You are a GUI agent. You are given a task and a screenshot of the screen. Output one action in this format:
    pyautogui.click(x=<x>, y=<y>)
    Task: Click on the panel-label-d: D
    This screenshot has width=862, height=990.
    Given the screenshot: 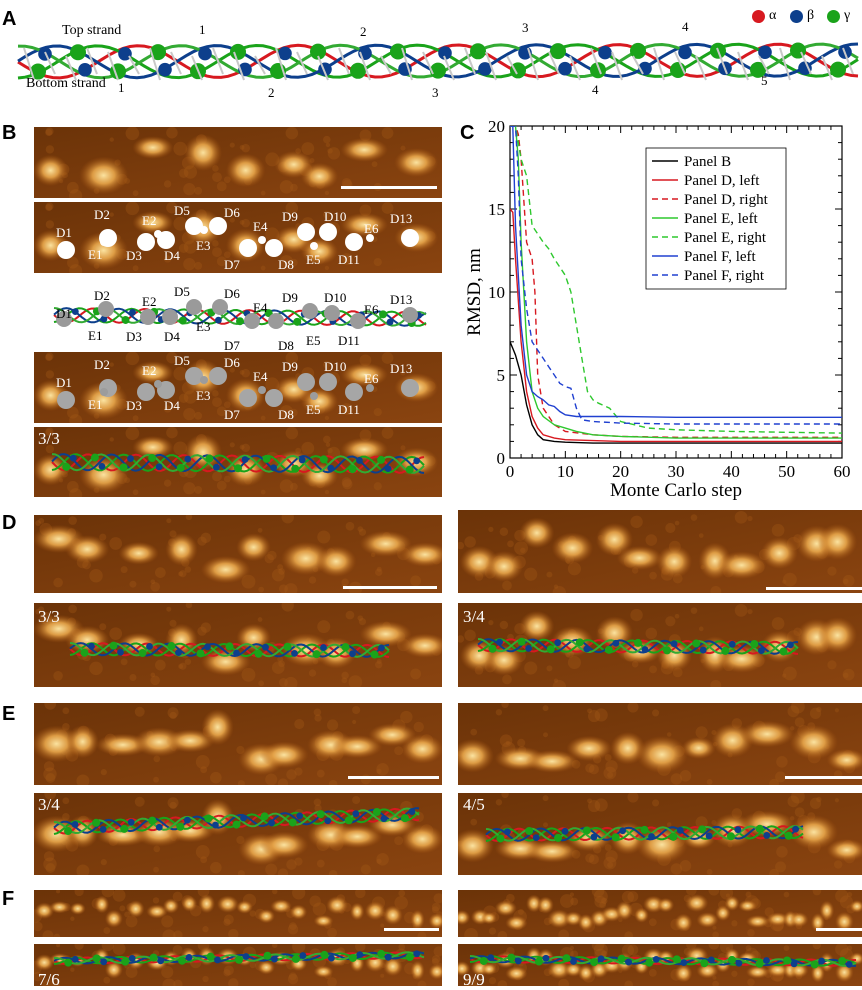 What is the action you would take?
    pyautogui.click(x=9, y=523)
    